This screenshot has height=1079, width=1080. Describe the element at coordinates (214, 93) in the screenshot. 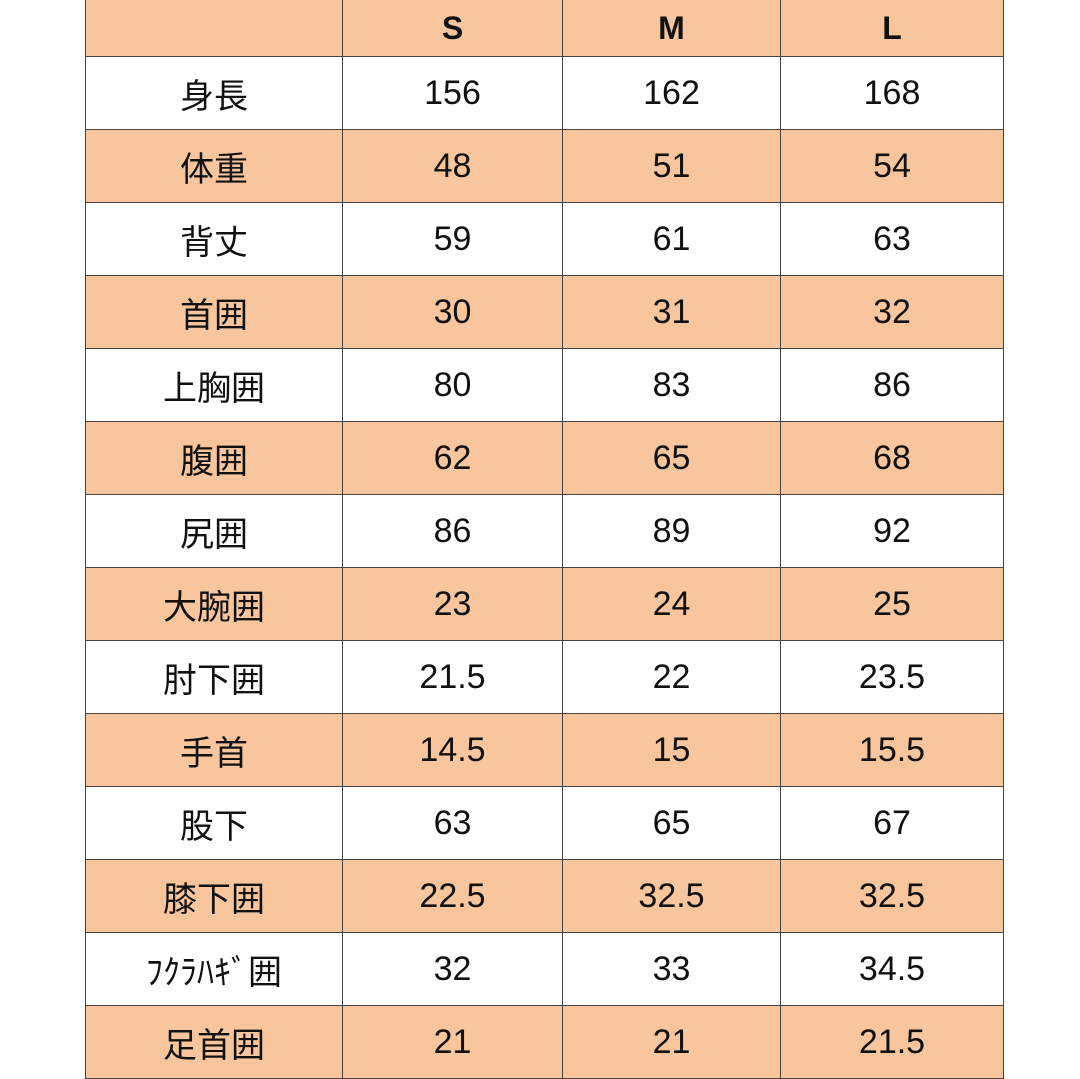

I see `row-label: 身長` at that location.